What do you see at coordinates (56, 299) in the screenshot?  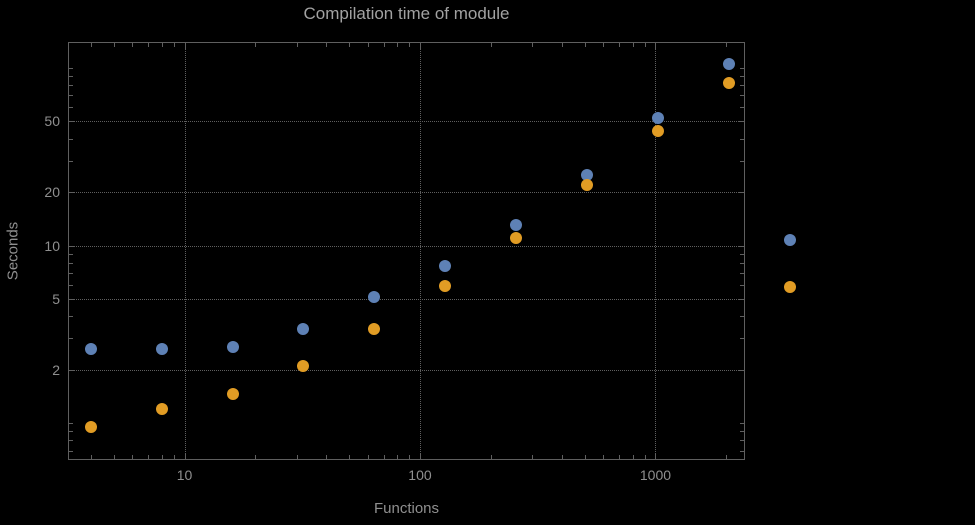 I see `y-tick-label: 5` at bounding box center [56, 299].